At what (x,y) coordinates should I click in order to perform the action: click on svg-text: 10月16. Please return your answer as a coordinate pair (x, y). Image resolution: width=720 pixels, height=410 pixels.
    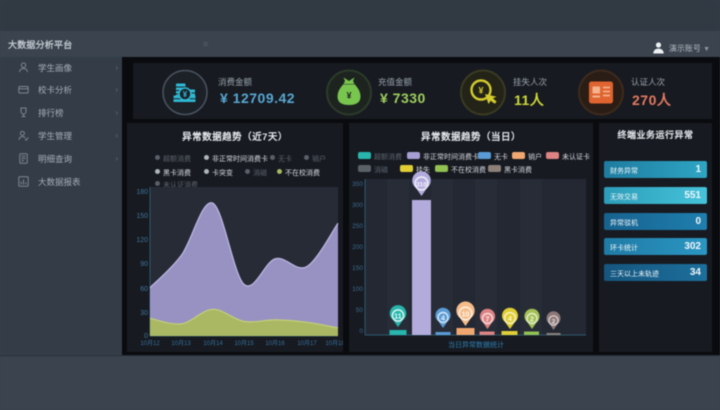
    Looking at the image, I should click on (275, 343).